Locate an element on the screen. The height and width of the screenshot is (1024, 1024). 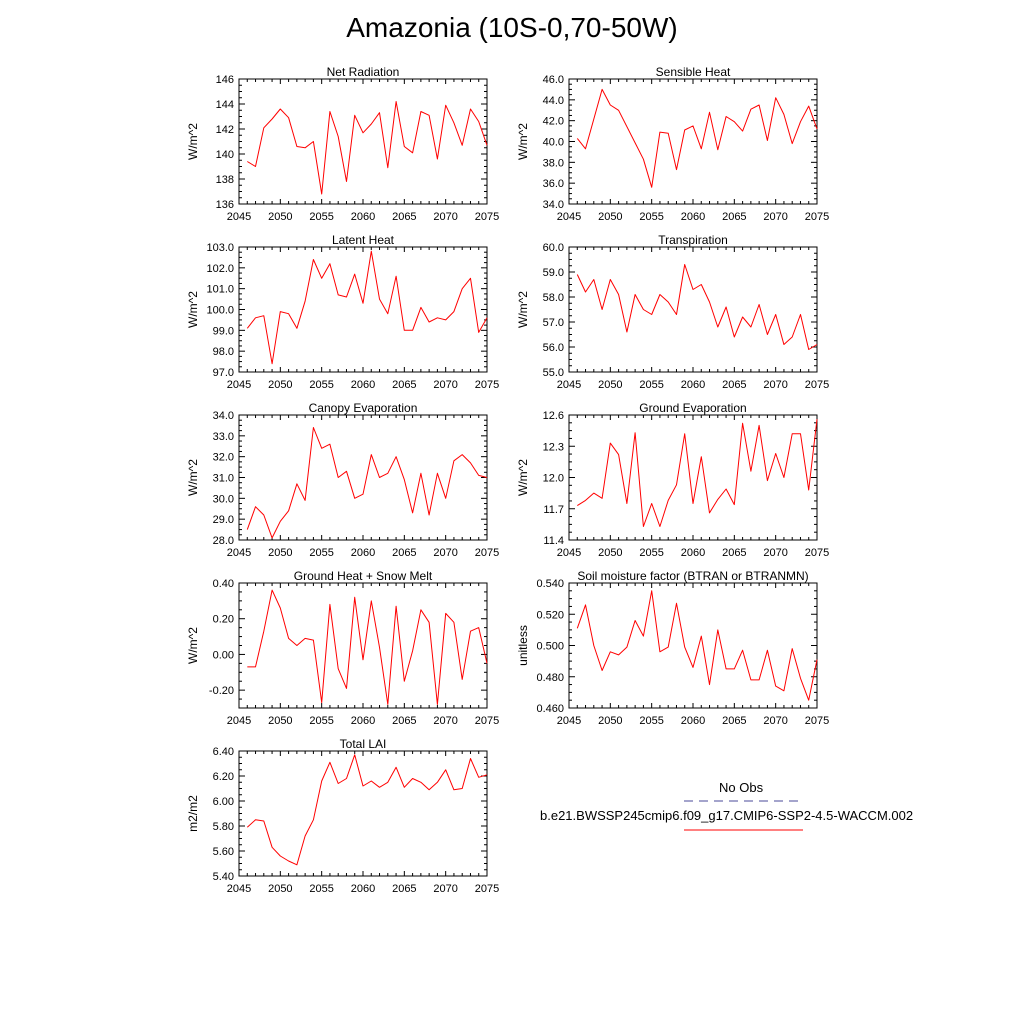
y-tick-label: 12.0 is located at coordinates (553, 479).